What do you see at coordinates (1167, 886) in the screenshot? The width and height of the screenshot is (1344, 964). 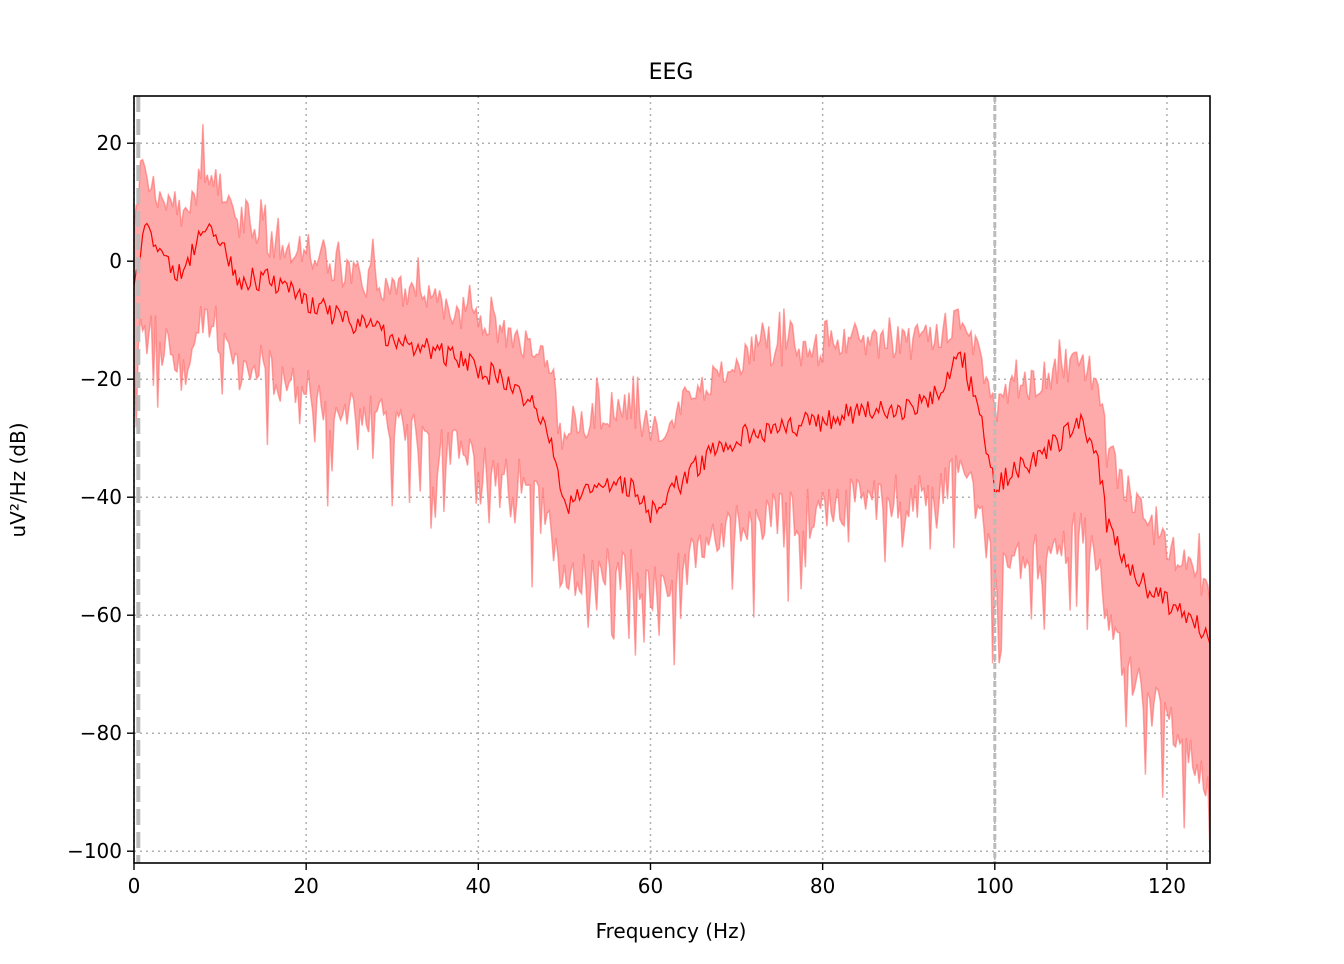 I see `x-tick-label: 120` at bounding box center [1167, 886].